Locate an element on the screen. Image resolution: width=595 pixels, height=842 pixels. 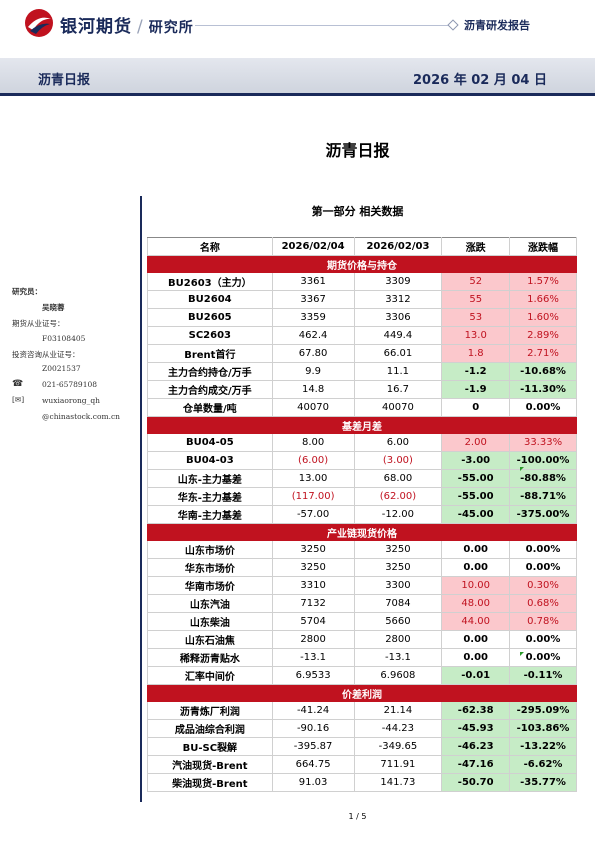
invest-cert: Z0021537 is located at coordinates (61, 368).